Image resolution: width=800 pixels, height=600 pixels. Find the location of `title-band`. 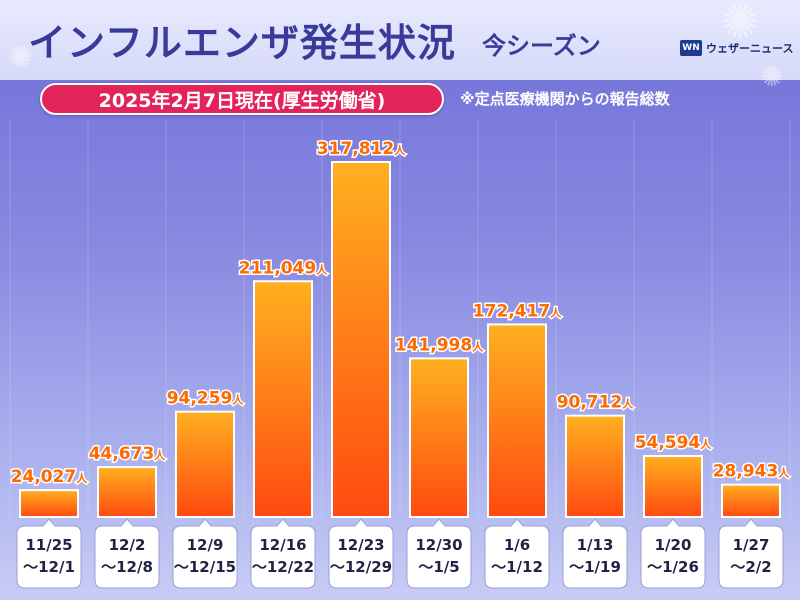

title-band is located at coordinates (400, 40).